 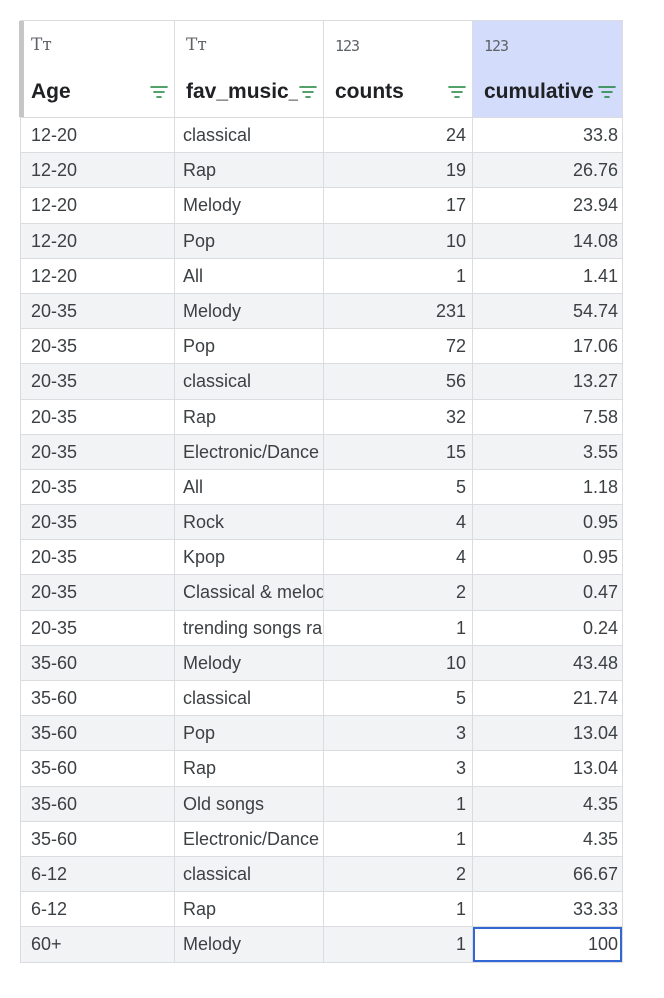 What do you see at coordinates (595, 346) in the screenshot?
I see `cell-cumulative: 17.06` at bounding box center [595, 346].